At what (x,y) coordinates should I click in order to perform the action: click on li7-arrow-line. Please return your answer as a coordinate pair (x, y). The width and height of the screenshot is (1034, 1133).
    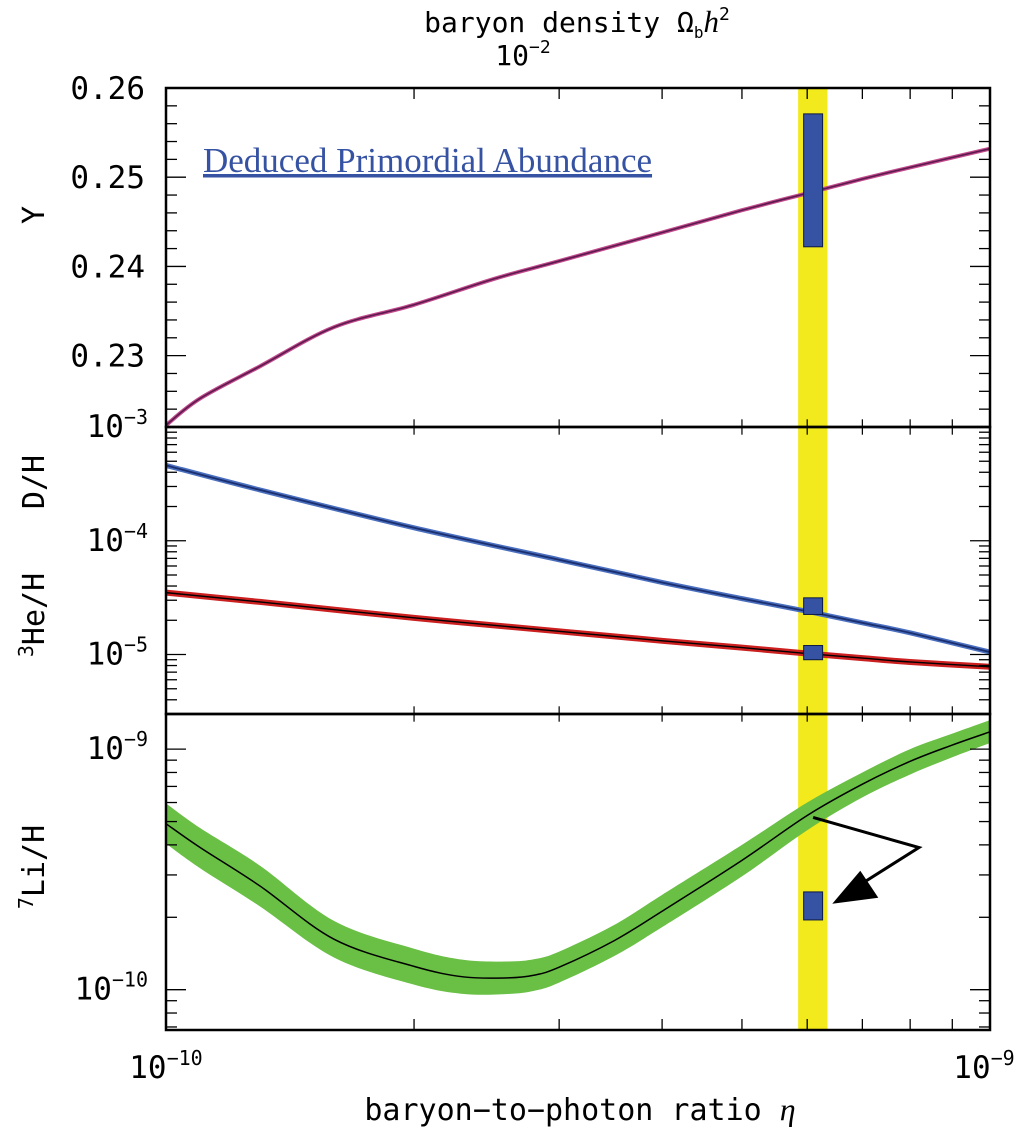
    Looking at the image, I should click on (867, 856).